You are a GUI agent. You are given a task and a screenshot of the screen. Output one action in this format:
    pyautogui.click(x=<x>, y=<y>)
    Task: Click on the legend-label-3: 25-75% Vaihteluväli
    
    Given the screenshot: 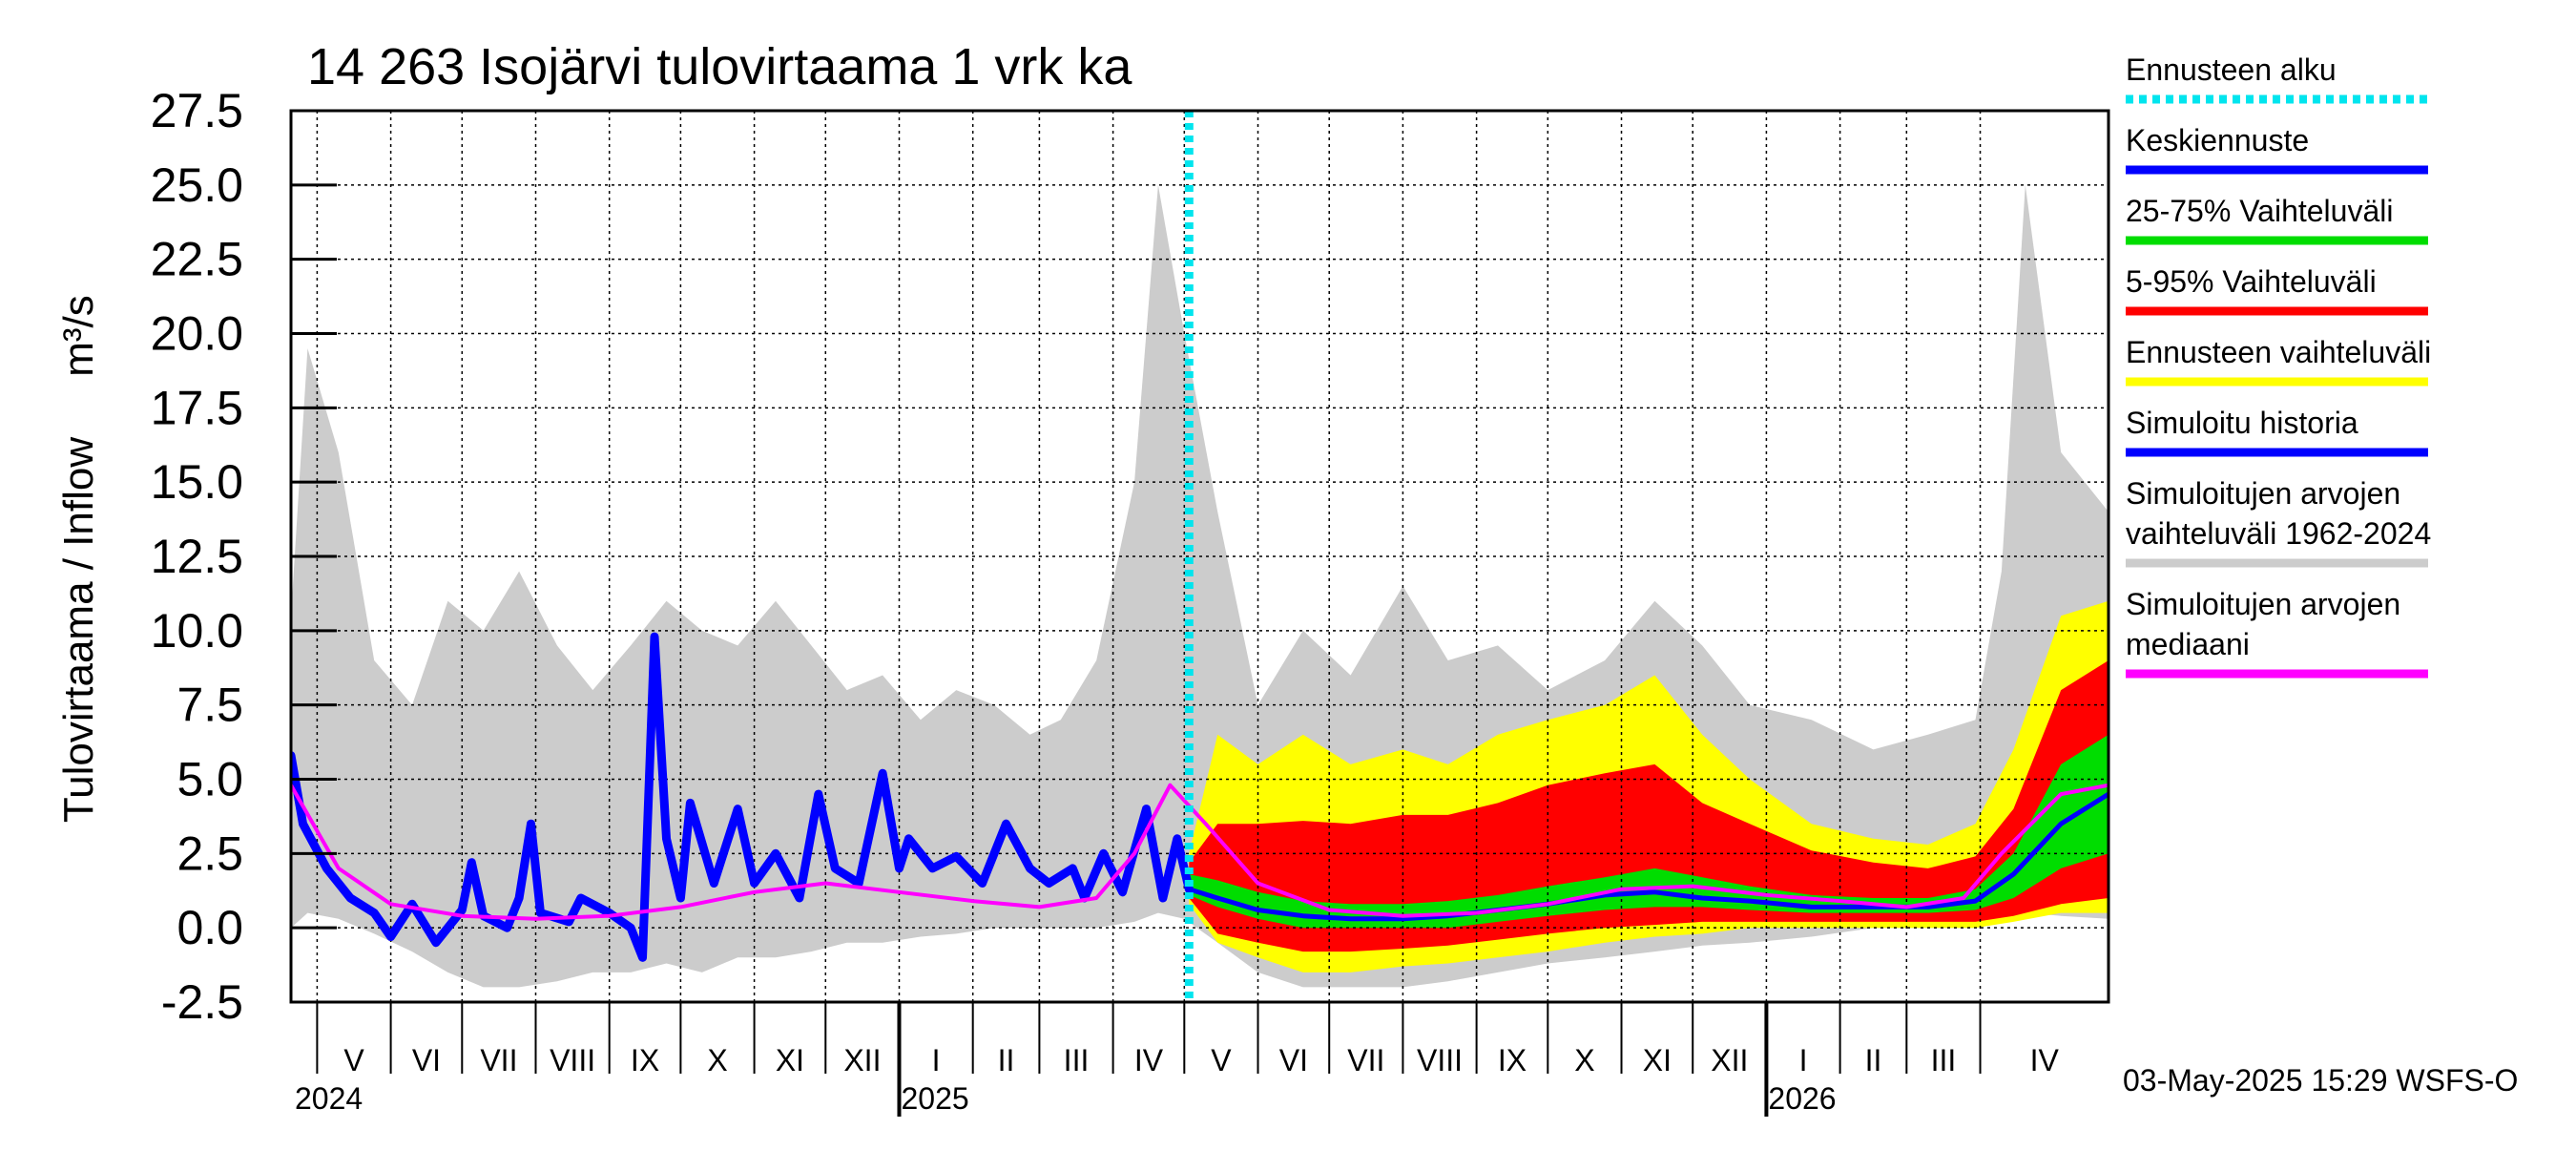 What is the action you would take?
    pyautogui.click(x=2259, y=211)
    